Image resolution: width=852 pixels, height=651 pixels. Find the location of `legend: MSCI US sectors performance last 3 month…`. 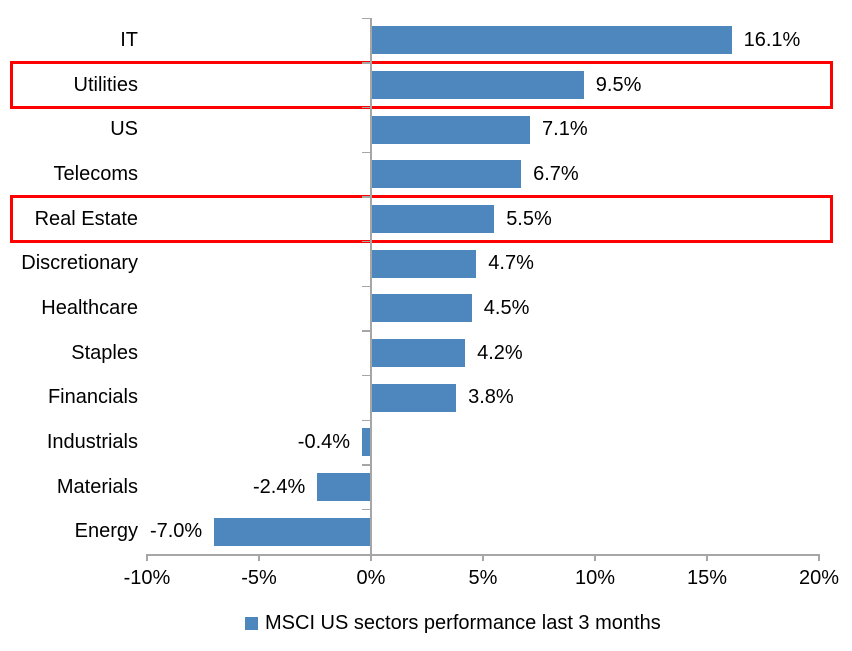

legend: MSCI US sectors performance last 3 month… is located at coordinates (453, 623).